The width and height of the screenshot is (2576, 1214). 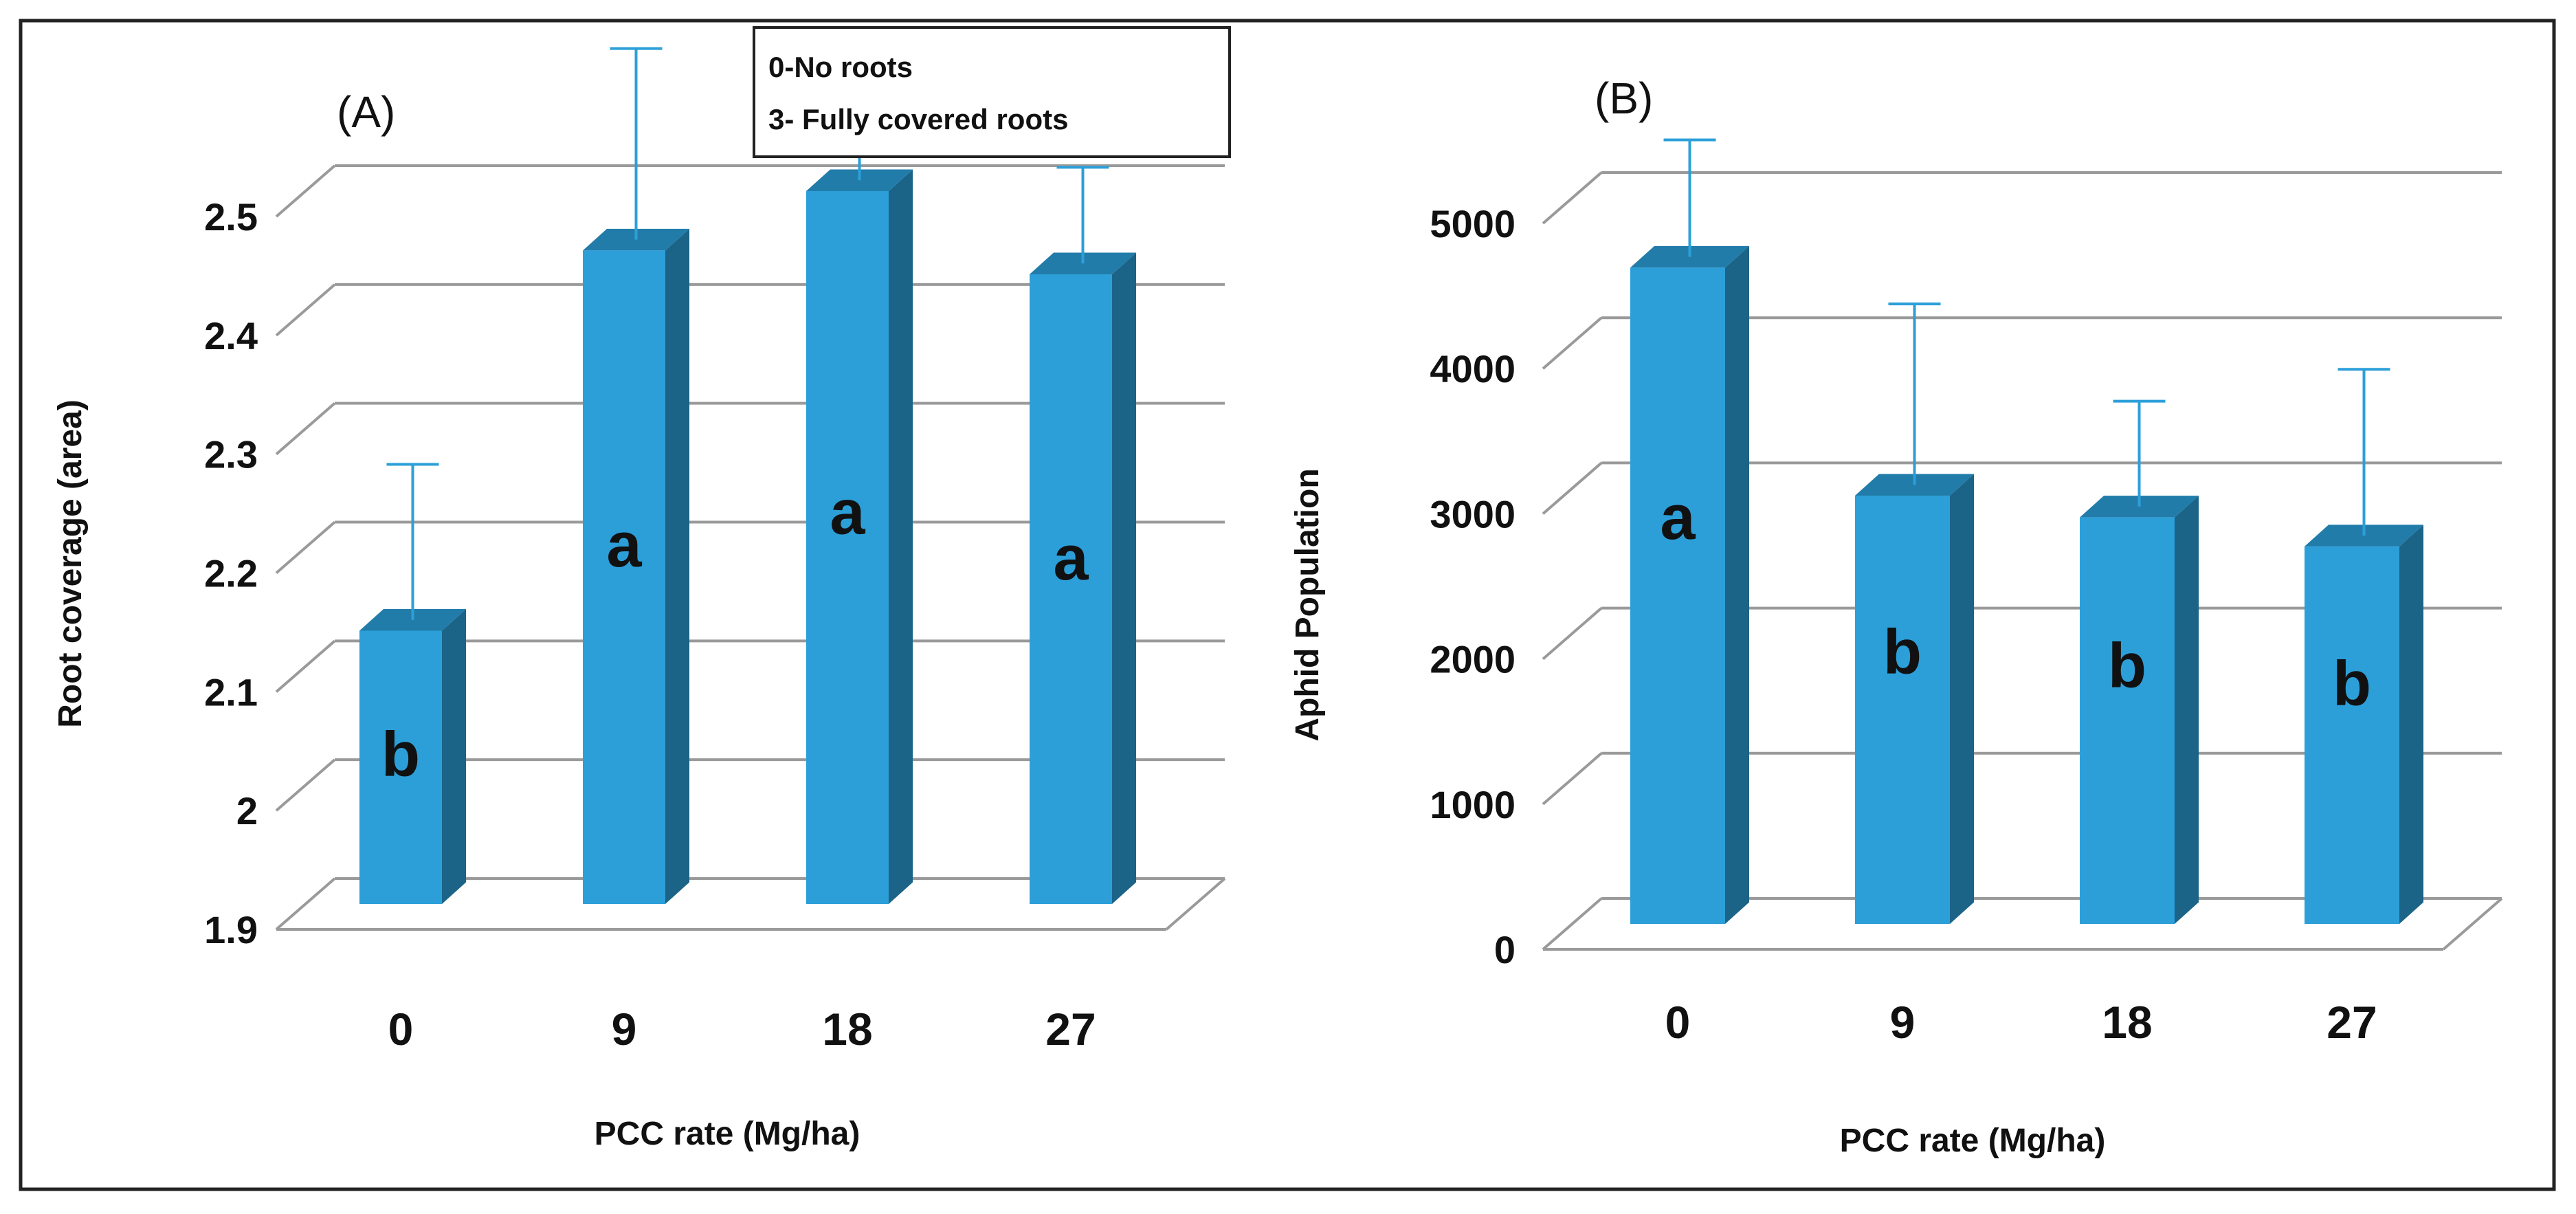 I want to click on panel-b-x-tick-label: 27, so click(x=2352, y=1022).